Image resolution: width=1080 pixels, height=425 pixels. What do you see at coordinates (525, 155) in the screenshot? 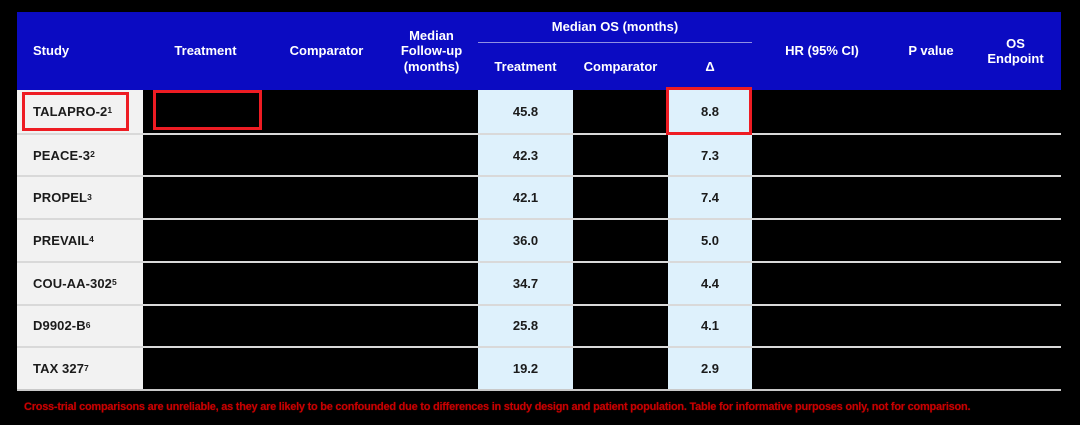
I see `os-treatment-cell: 42.3` at bounding box center [525, 155].